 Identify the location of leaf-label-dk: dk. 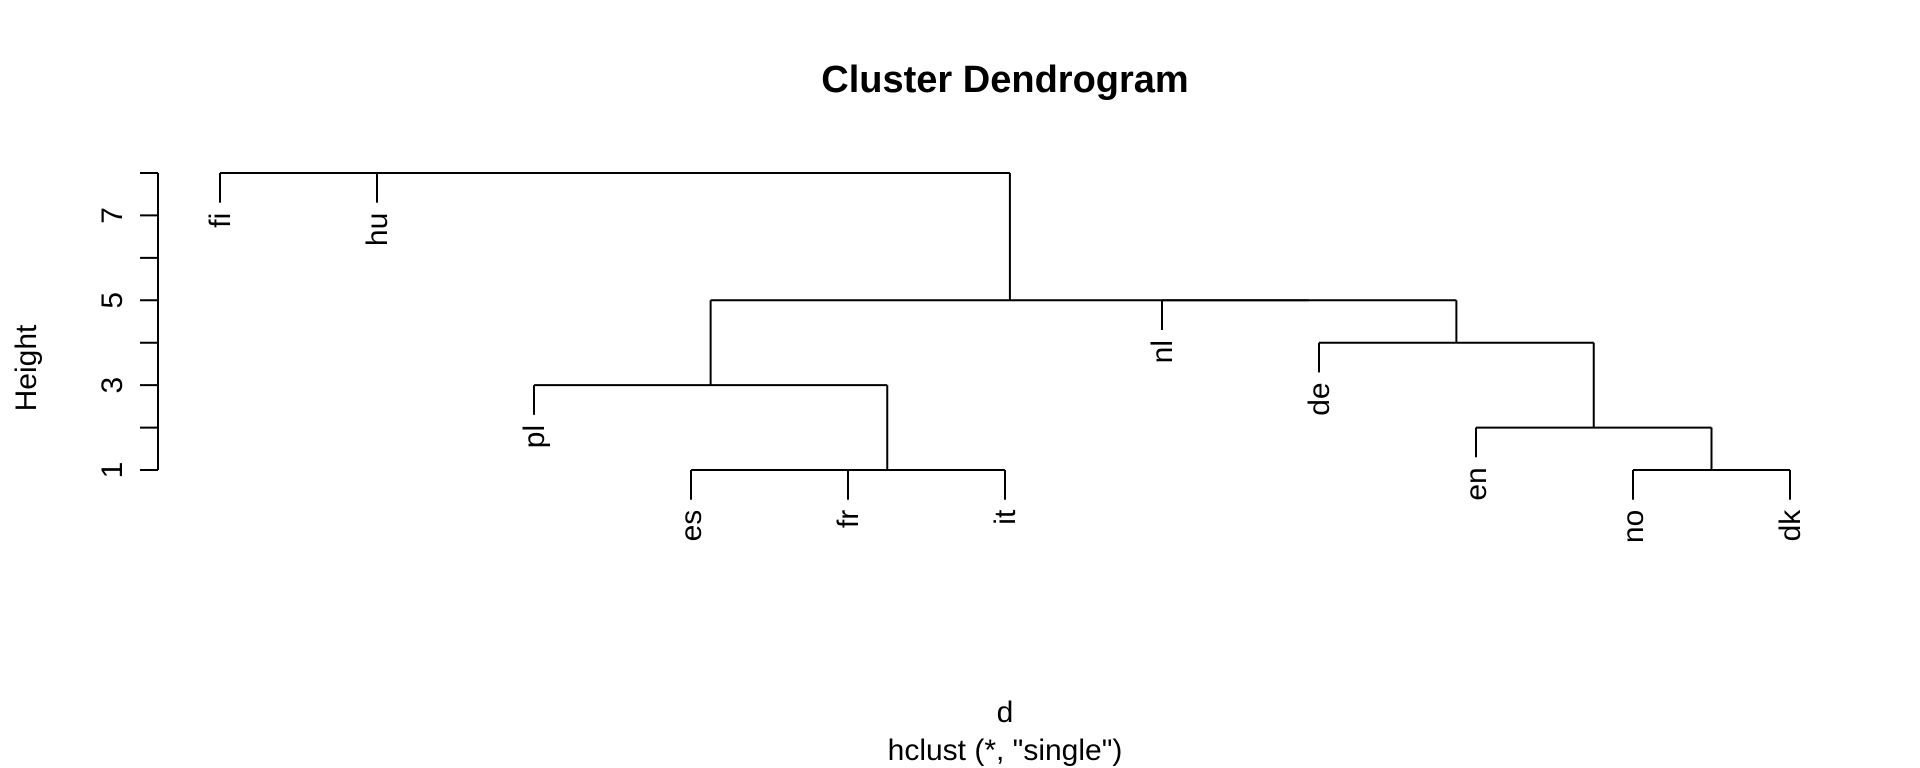
(1790, 525).